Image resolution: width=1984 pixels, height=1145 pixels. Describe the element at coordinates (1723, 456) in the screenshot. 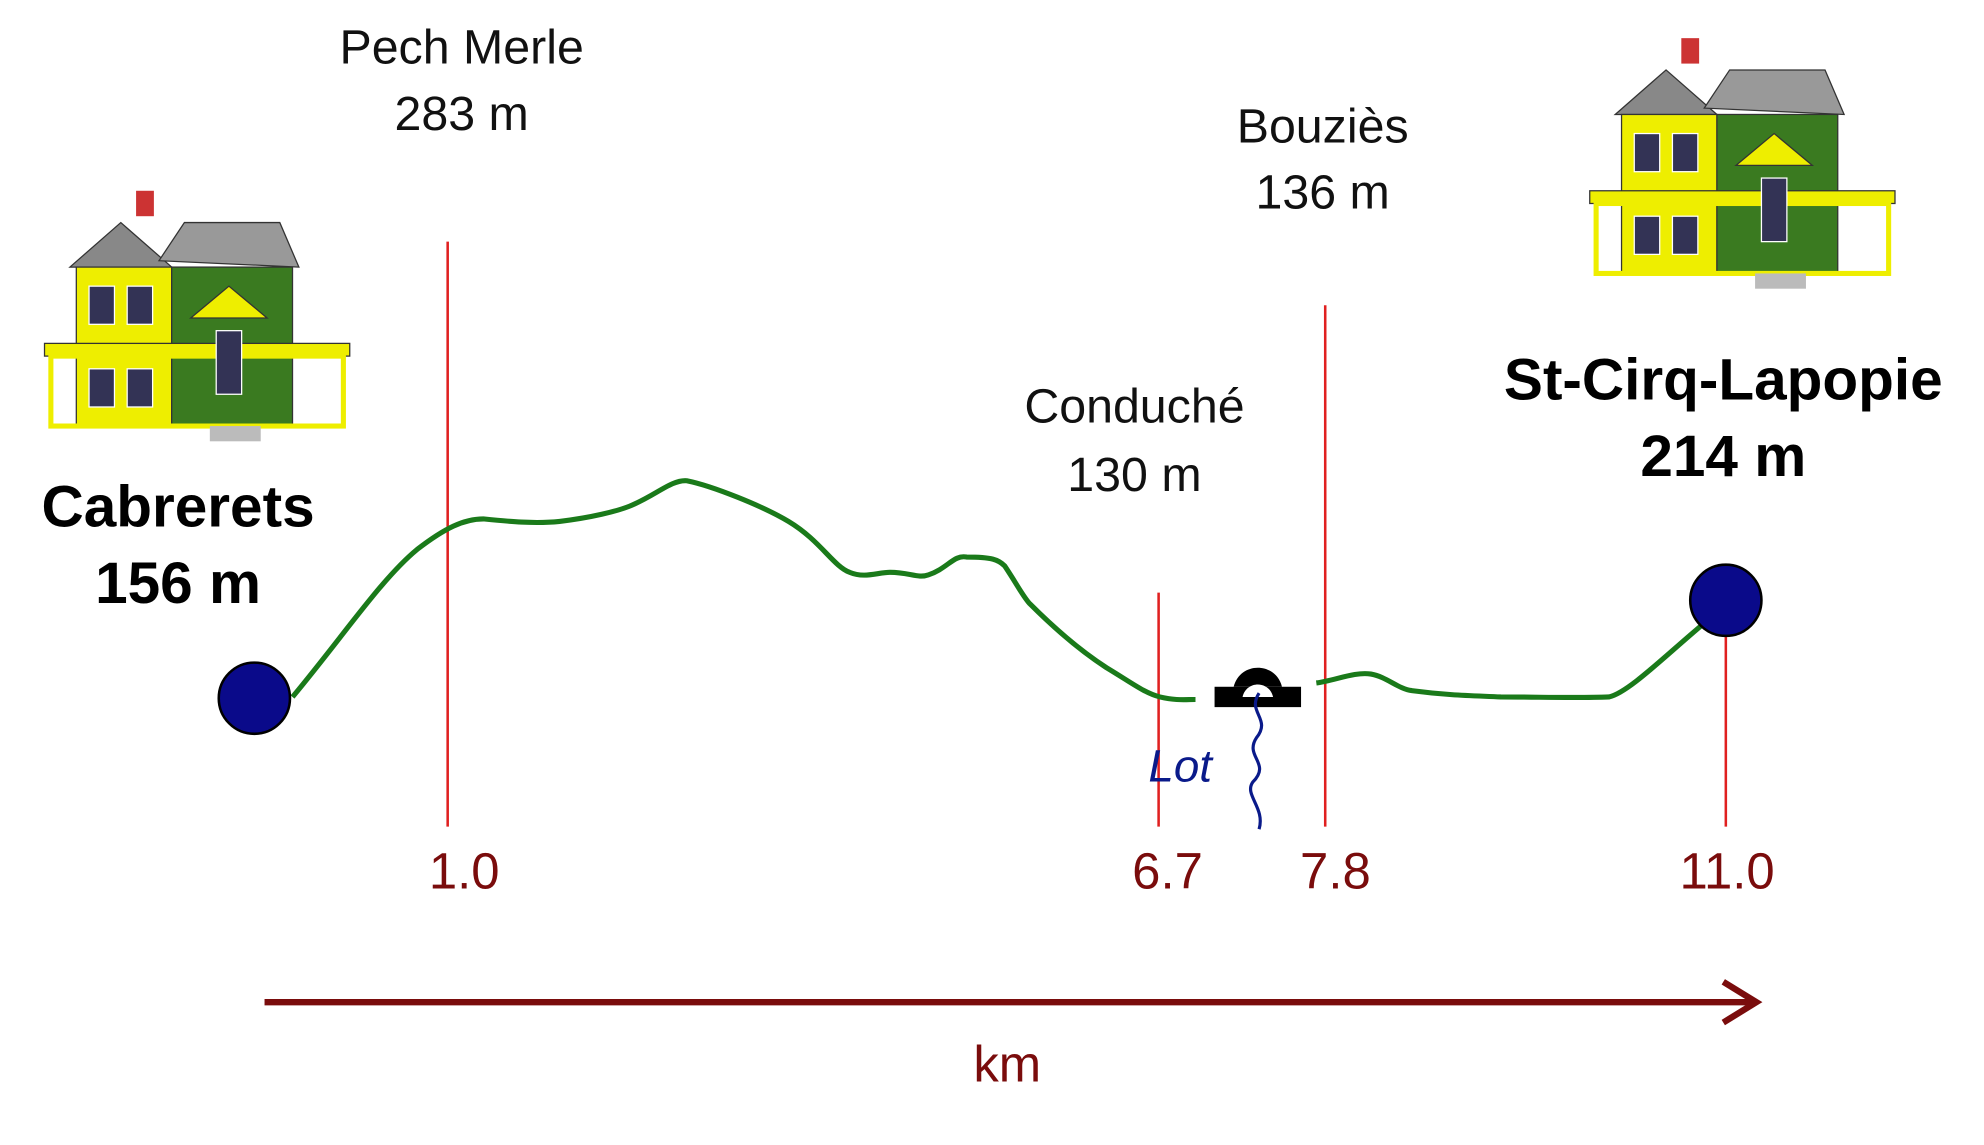

I see `end-elevation: 214 m` at that location.